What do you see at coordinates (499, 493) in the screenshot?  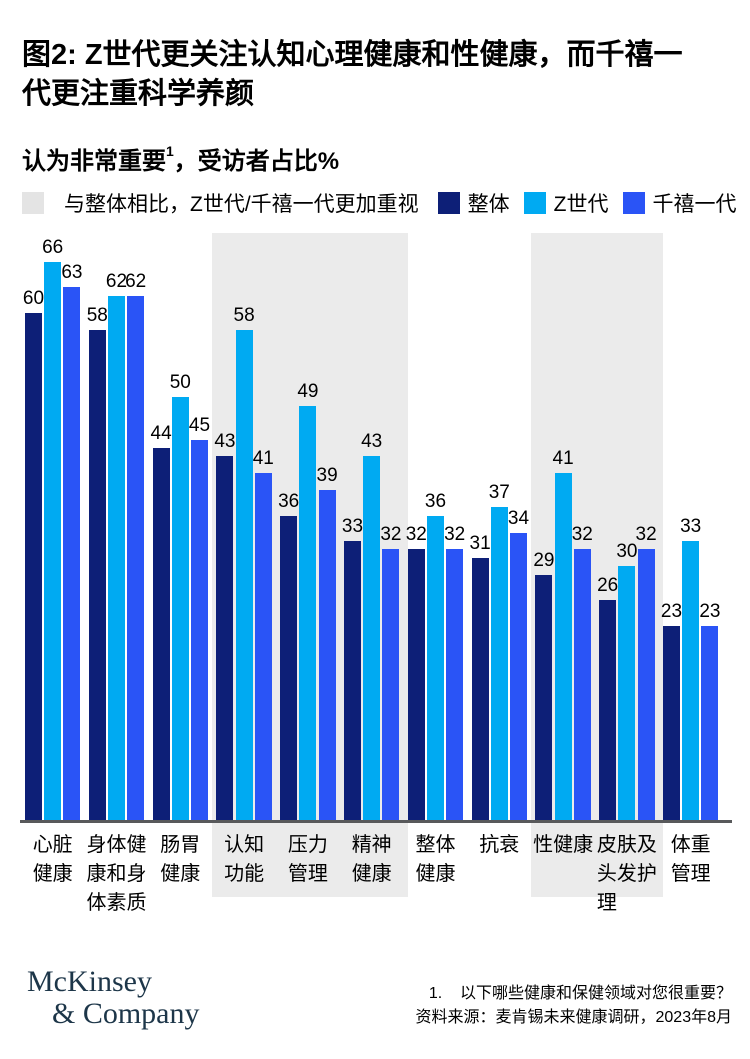 I see `bar-value-label: 37` at bounding box center [499, 493].